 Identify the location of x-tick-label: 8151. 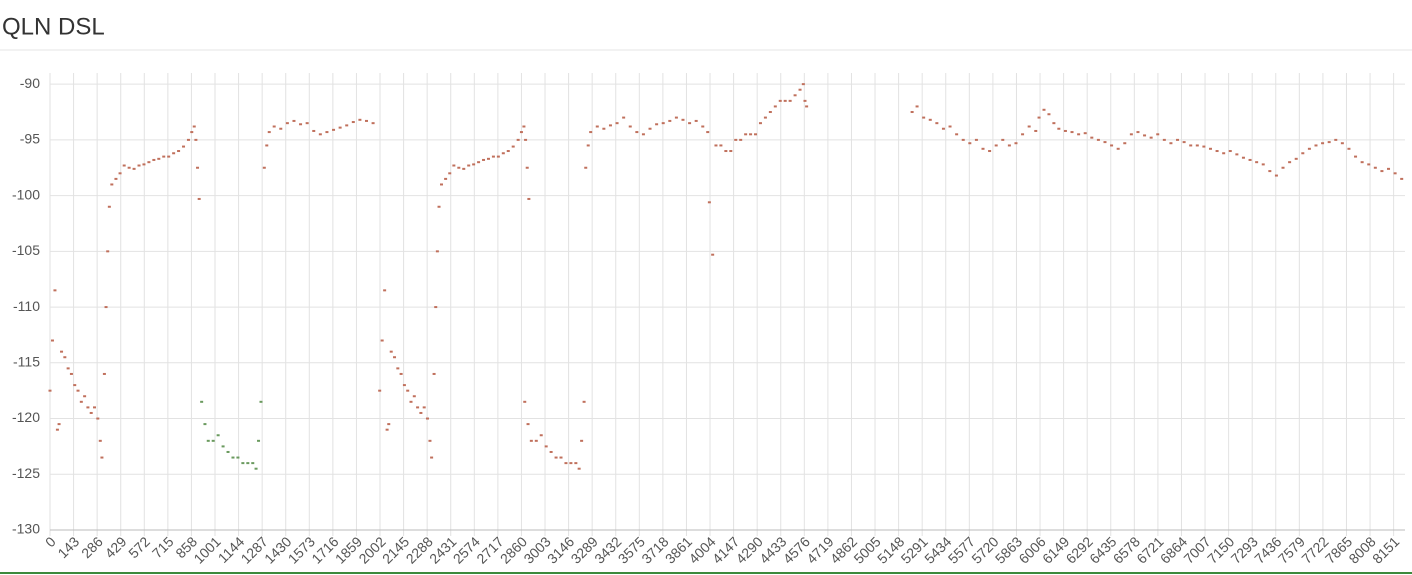
(1385, 549).